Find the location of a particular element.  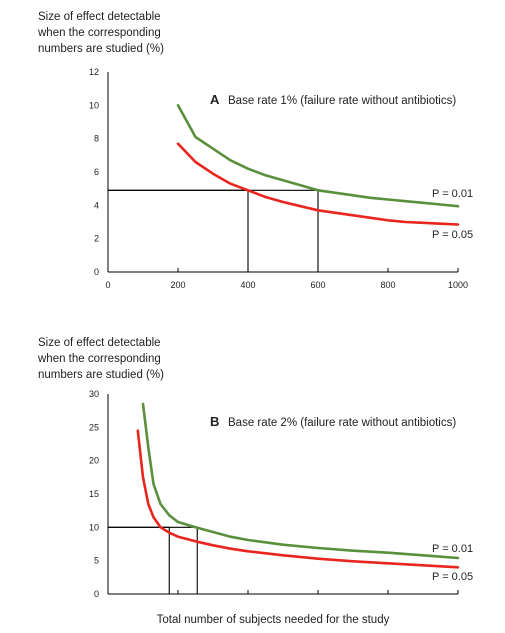

y-tick-label: 20 is located at coordinates (94, 461).